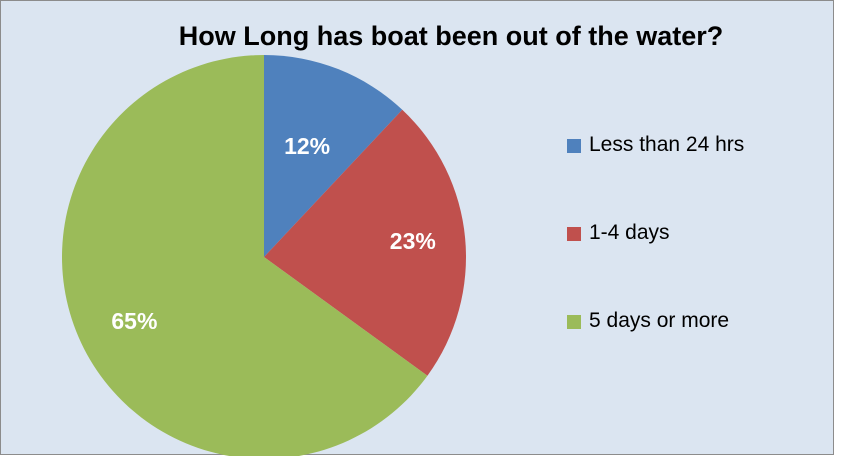 Image resolution: width=842 pixels, height=463 pixels. What do you see at coordinates (659, 320) in the screenshot?
I see `legend-label-5-days-or-more: 5 days or more` at bounding box center [659, 320].